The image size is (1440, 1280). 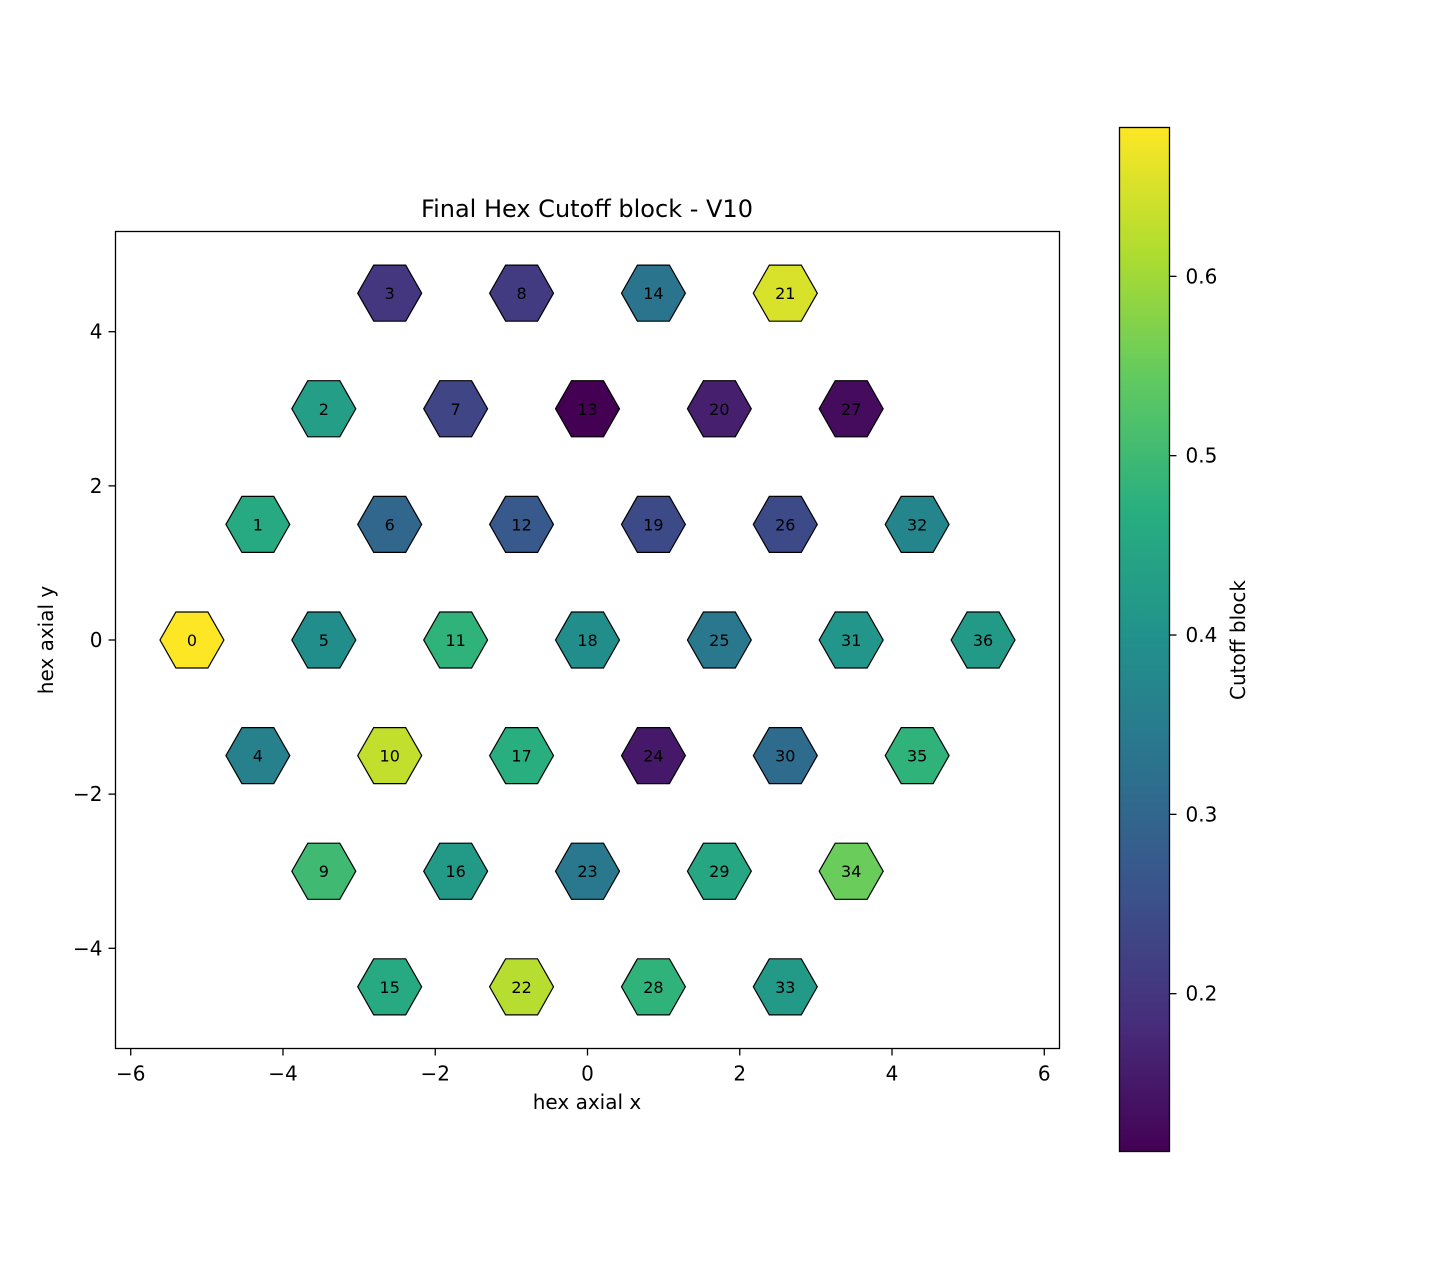 I want to click on hex-cell: 16, so click(x=456, y=871).